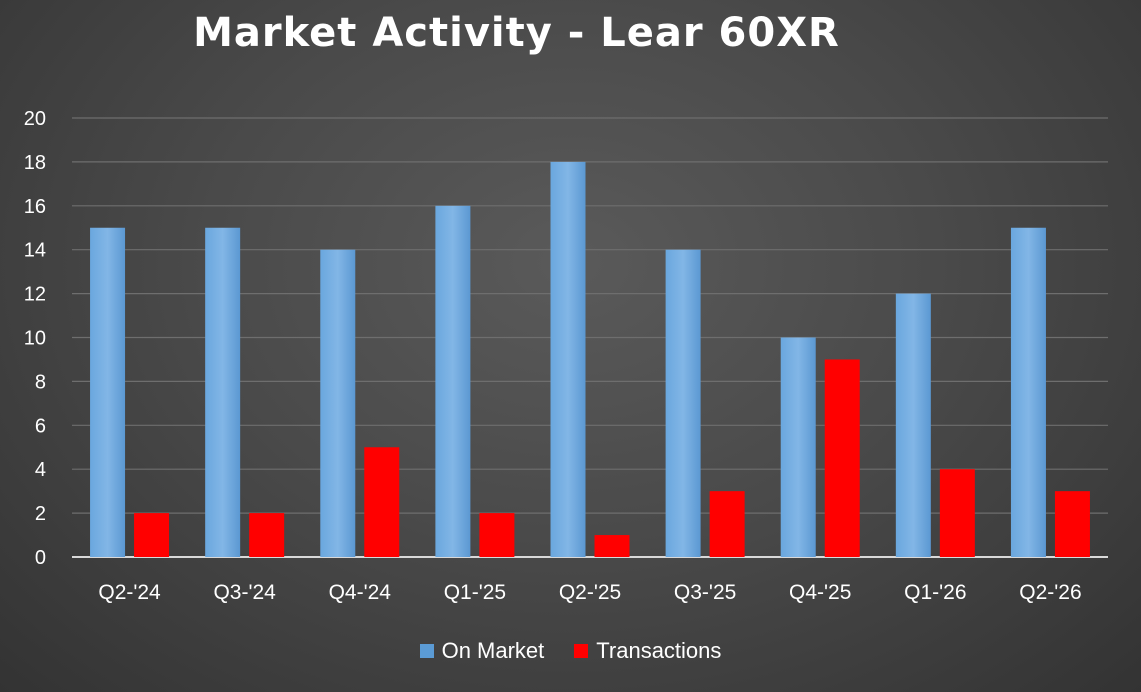  Describe the element at coordinates (35, 295) in the screenshot. I see `y-tick-label: 12` at that location.